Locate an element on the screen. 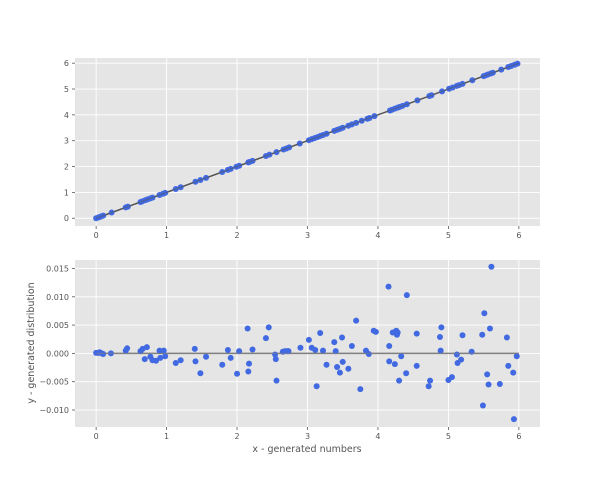  y-tick-label: −0.010 is located at coordinates (54, 410).